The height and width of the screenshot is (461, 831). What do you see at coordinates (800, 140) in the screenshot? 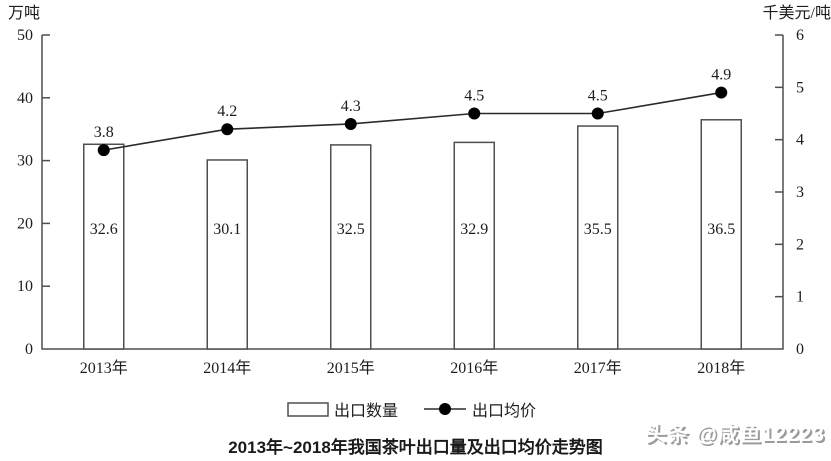
I see `right-axis-tick-label: 4` at bounding box center [800, 140].